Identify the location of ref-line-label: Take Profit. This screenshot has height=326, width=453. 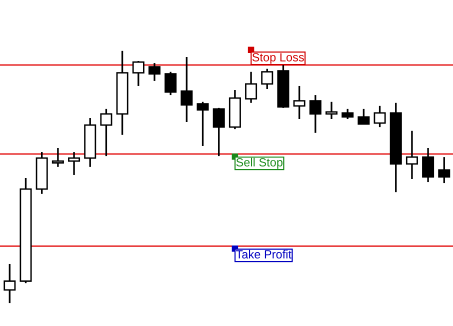
(264, 254).